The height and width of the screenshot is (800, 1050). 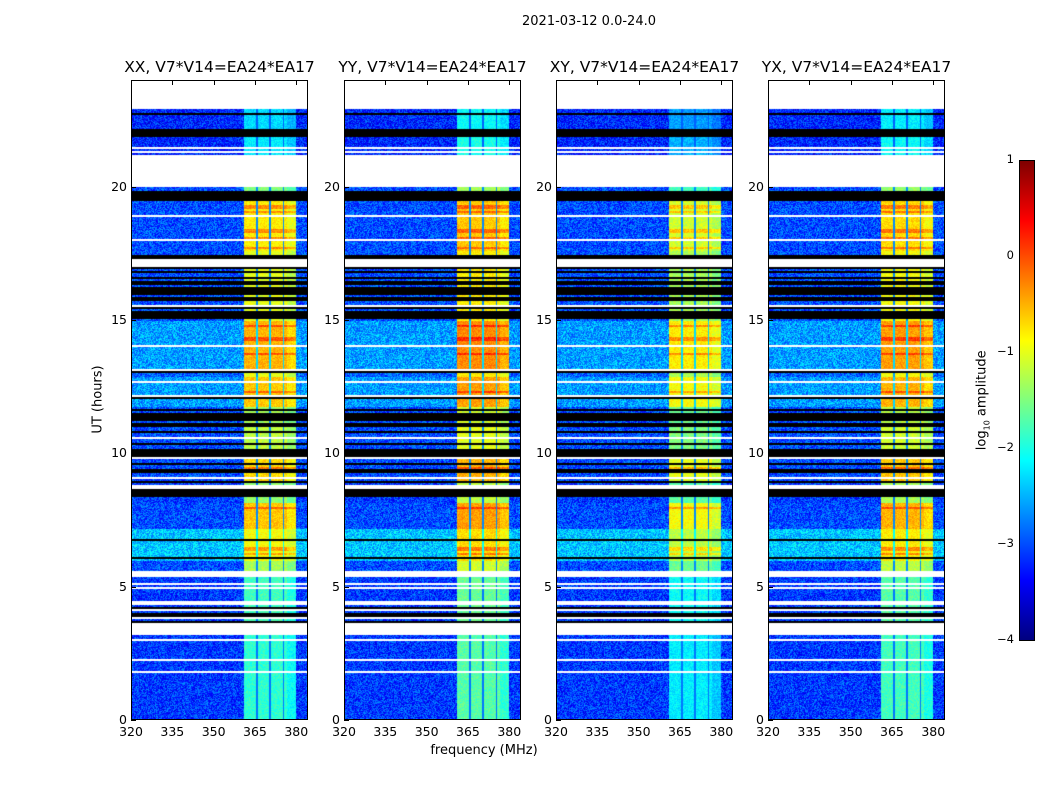 I want to click on spectrogram-panel-yy, so click(x=432, y=400).